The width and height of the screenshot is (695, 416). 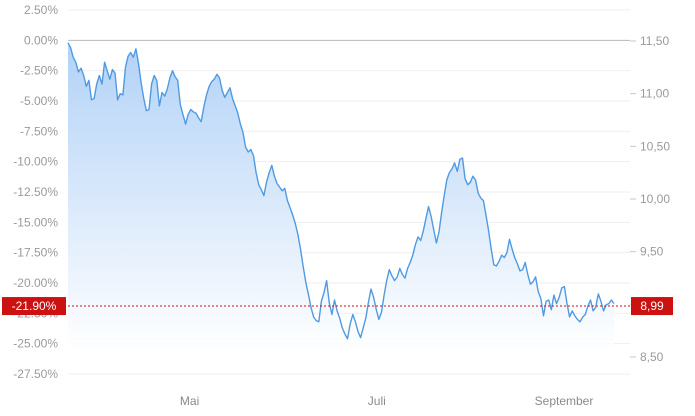 I want to click on left-tick-label: -10.00%, so click(x=35, y=162).